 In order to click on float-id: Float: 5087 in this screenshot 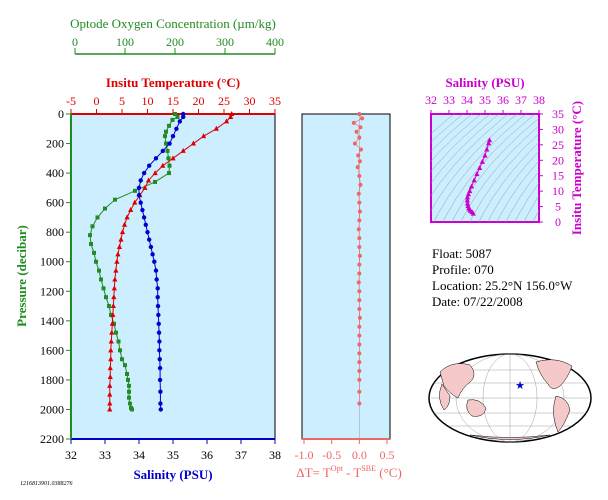, I will do `click(462, 253)`.